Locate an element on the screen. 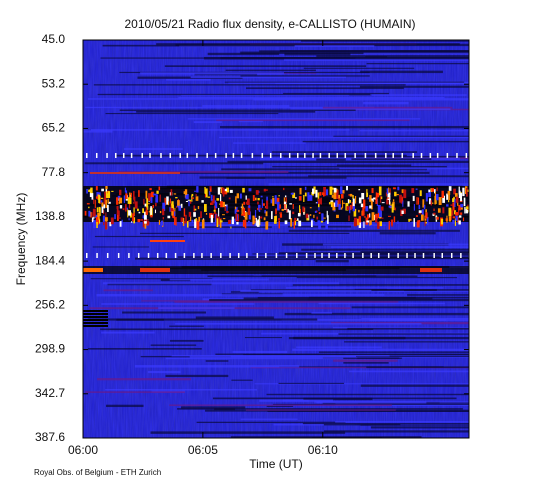  y-tick-label: 256.2 is located at coordinates (50, 305).